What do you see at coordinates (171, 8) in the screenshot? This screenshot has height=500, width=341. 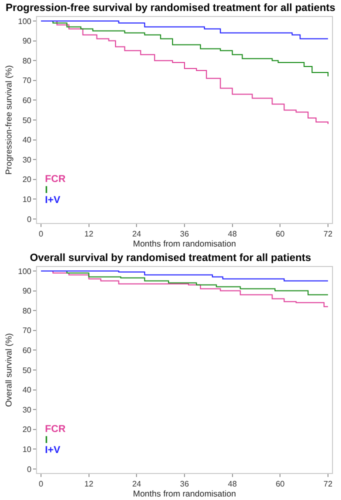 I see `chart-title: Progression-free survival by randomised treatment for all patients` at bounding box center [171, 8].